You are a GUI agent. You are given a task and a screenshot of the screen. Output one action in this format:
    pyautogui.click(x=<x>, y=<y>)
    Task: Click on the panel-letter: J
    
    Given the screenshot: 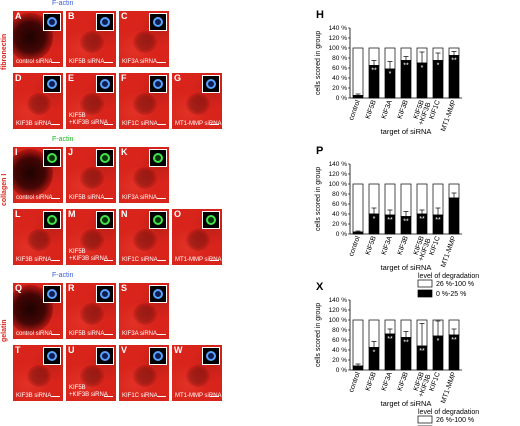 What is the action you would take?
    pyautogui.click(x=71, y=152)
    